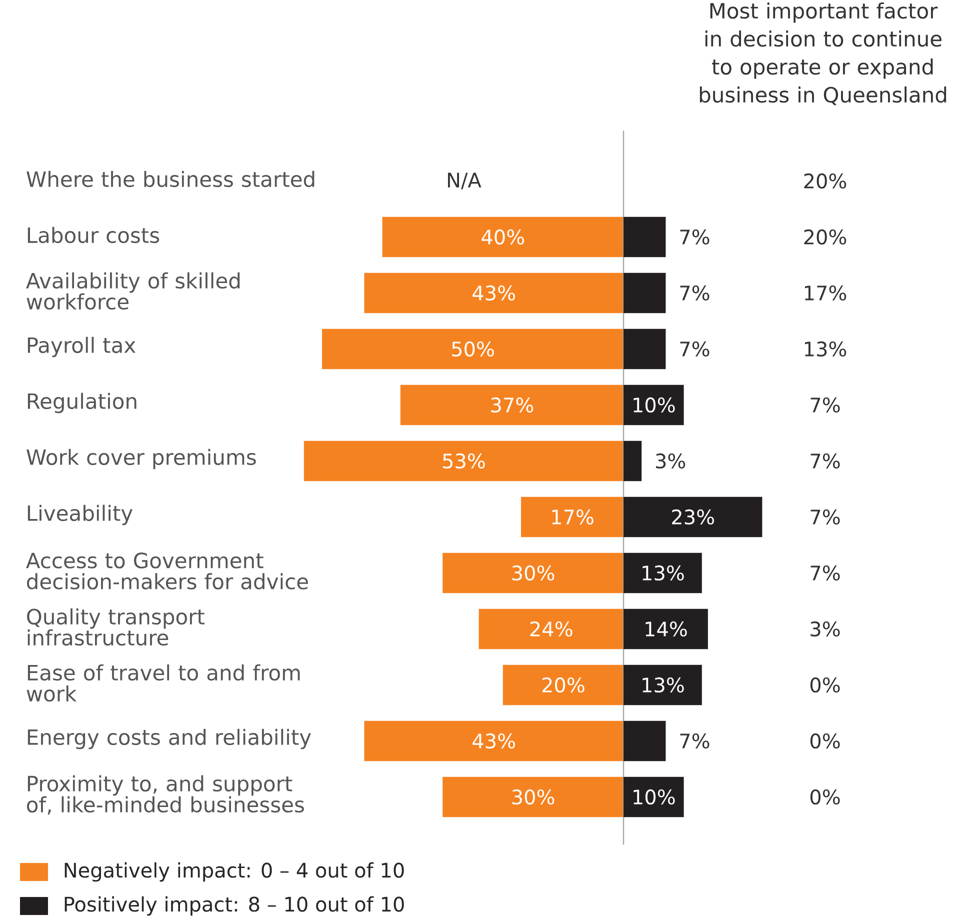  Describe the element at coordinates (167, 571) in the screenshot. I see `y-tick-label: Access to Government decision-makers for advice` at that location.